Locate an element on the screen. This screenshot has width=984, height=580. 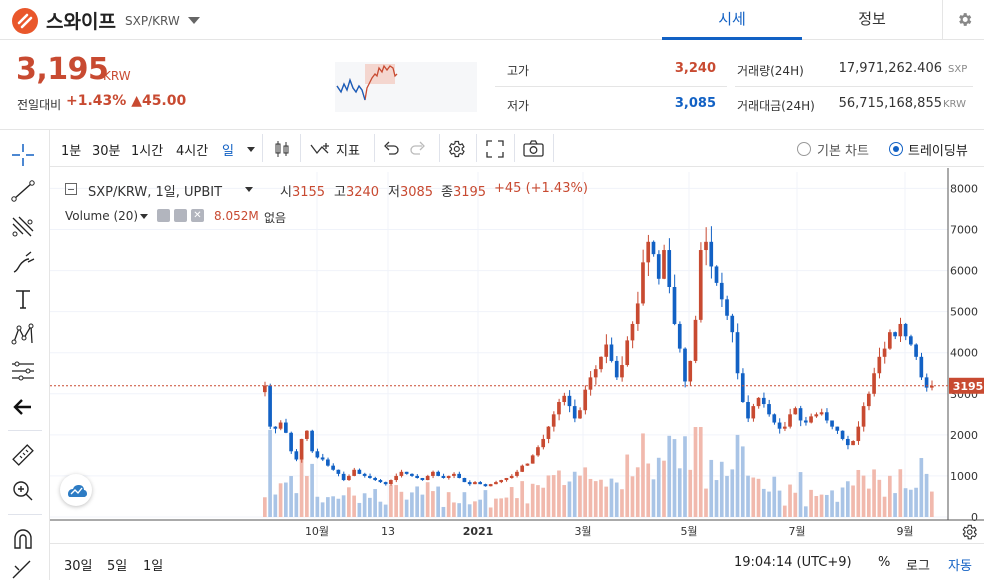
trading-view-radio is located at coordinates (896, 149).